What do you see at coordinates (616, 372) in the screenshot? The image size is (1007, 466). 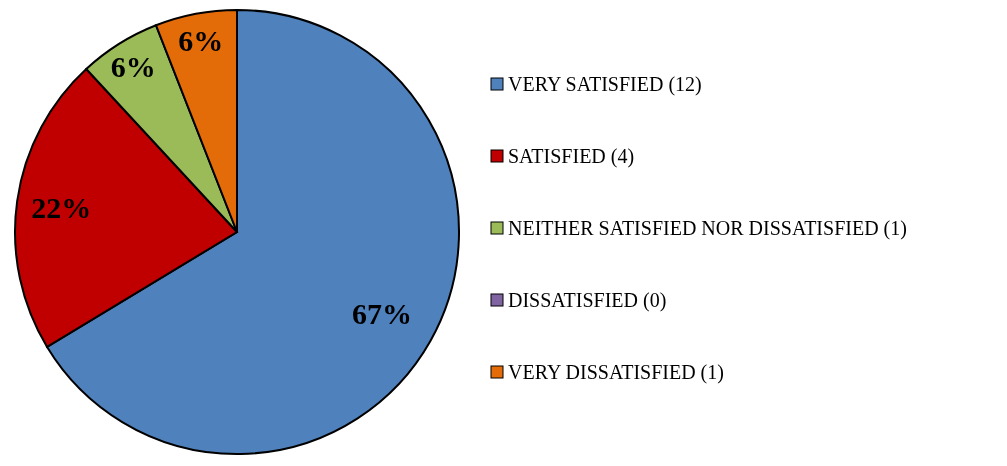 I see `legend-label: VERY DISSATISFIED (1)` at bounding box center [616, 372].